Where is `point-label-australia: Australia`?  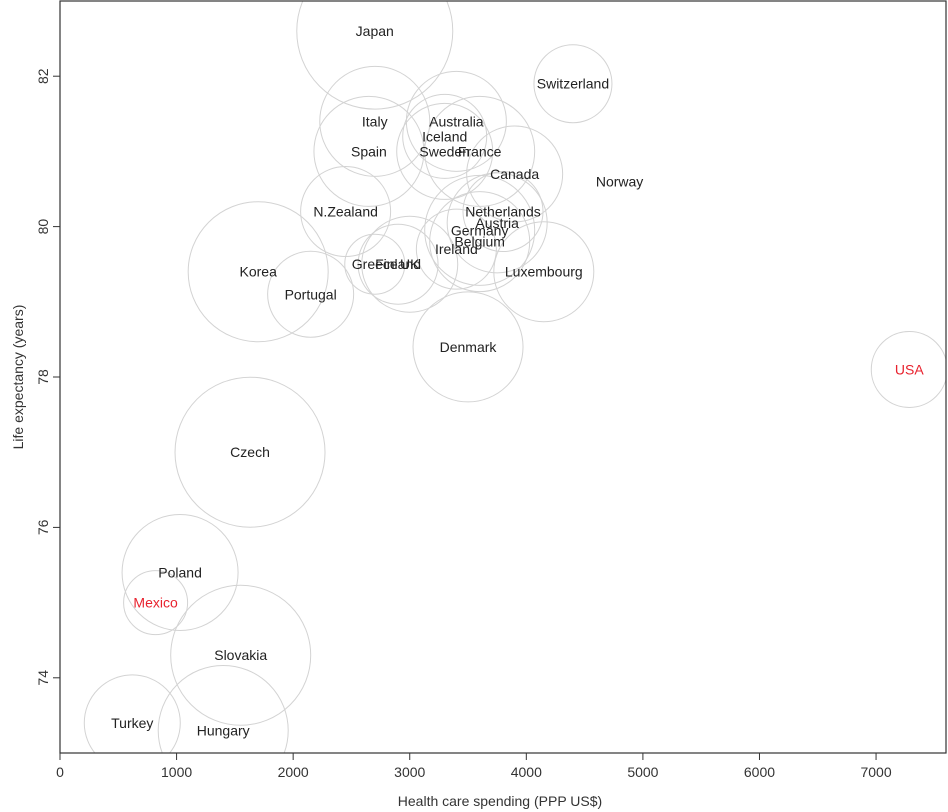
point-label-australia: Australia is located at coordinates (456, 121).